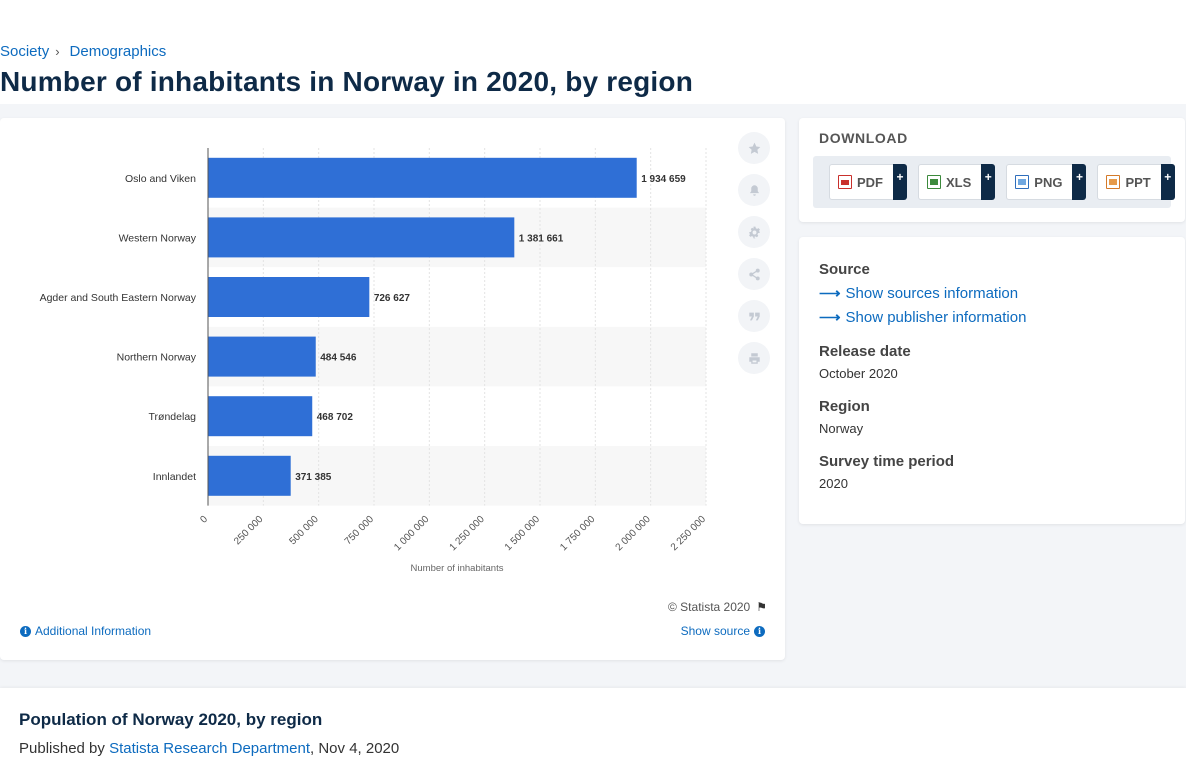  I want to click on category-label: Northern Norway, so click(157, 358).